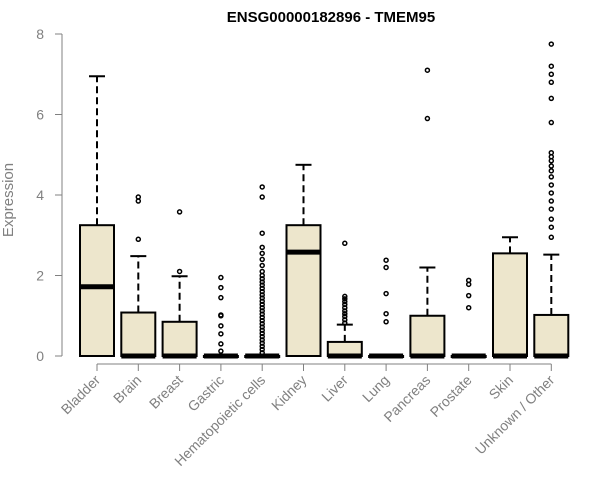 This screenshot has height=500, width=600. Describe the element at coordinates (331, 17) in the screenshot. I see `chart-title: ENSG00000182896 - TMEM95` at that location.